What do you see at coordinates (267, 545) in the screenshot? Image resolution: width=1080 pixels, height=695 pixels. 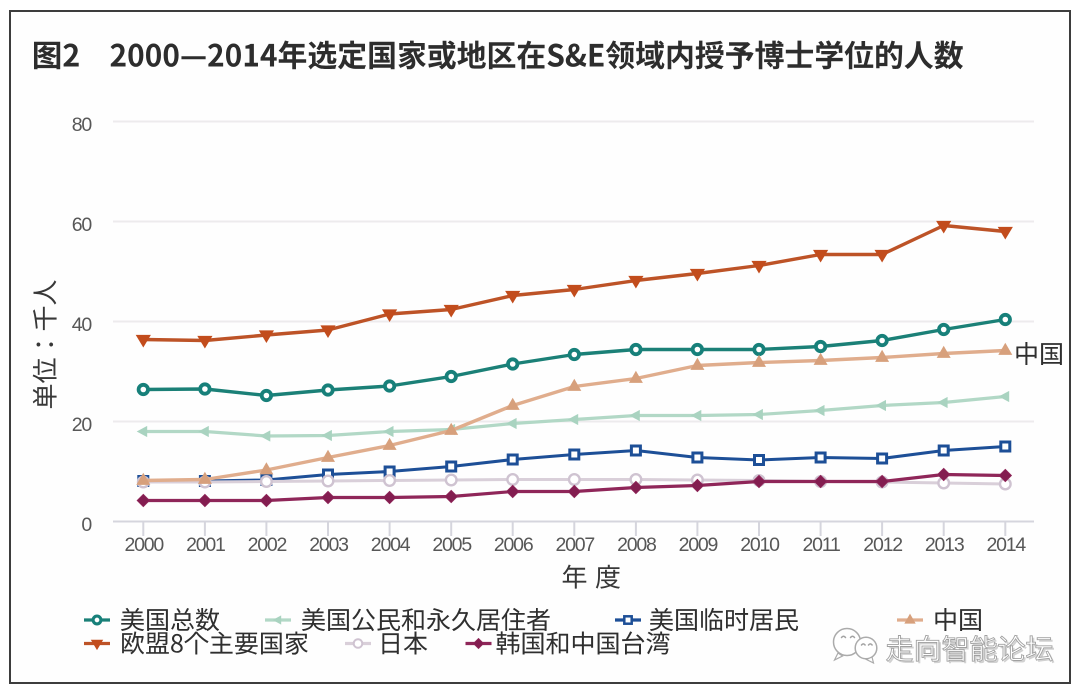 I see `svg-text: 2002` at bounding box center [267, 545].